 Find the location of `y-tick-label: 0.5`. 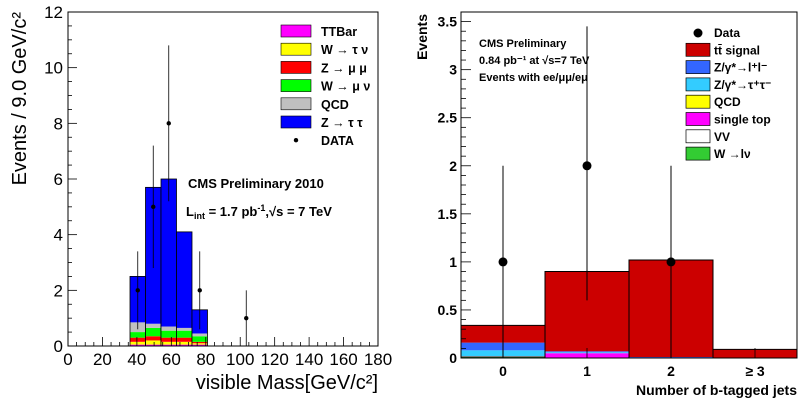

y-tick-label: 0.5 is located at coordinates (448, 310).